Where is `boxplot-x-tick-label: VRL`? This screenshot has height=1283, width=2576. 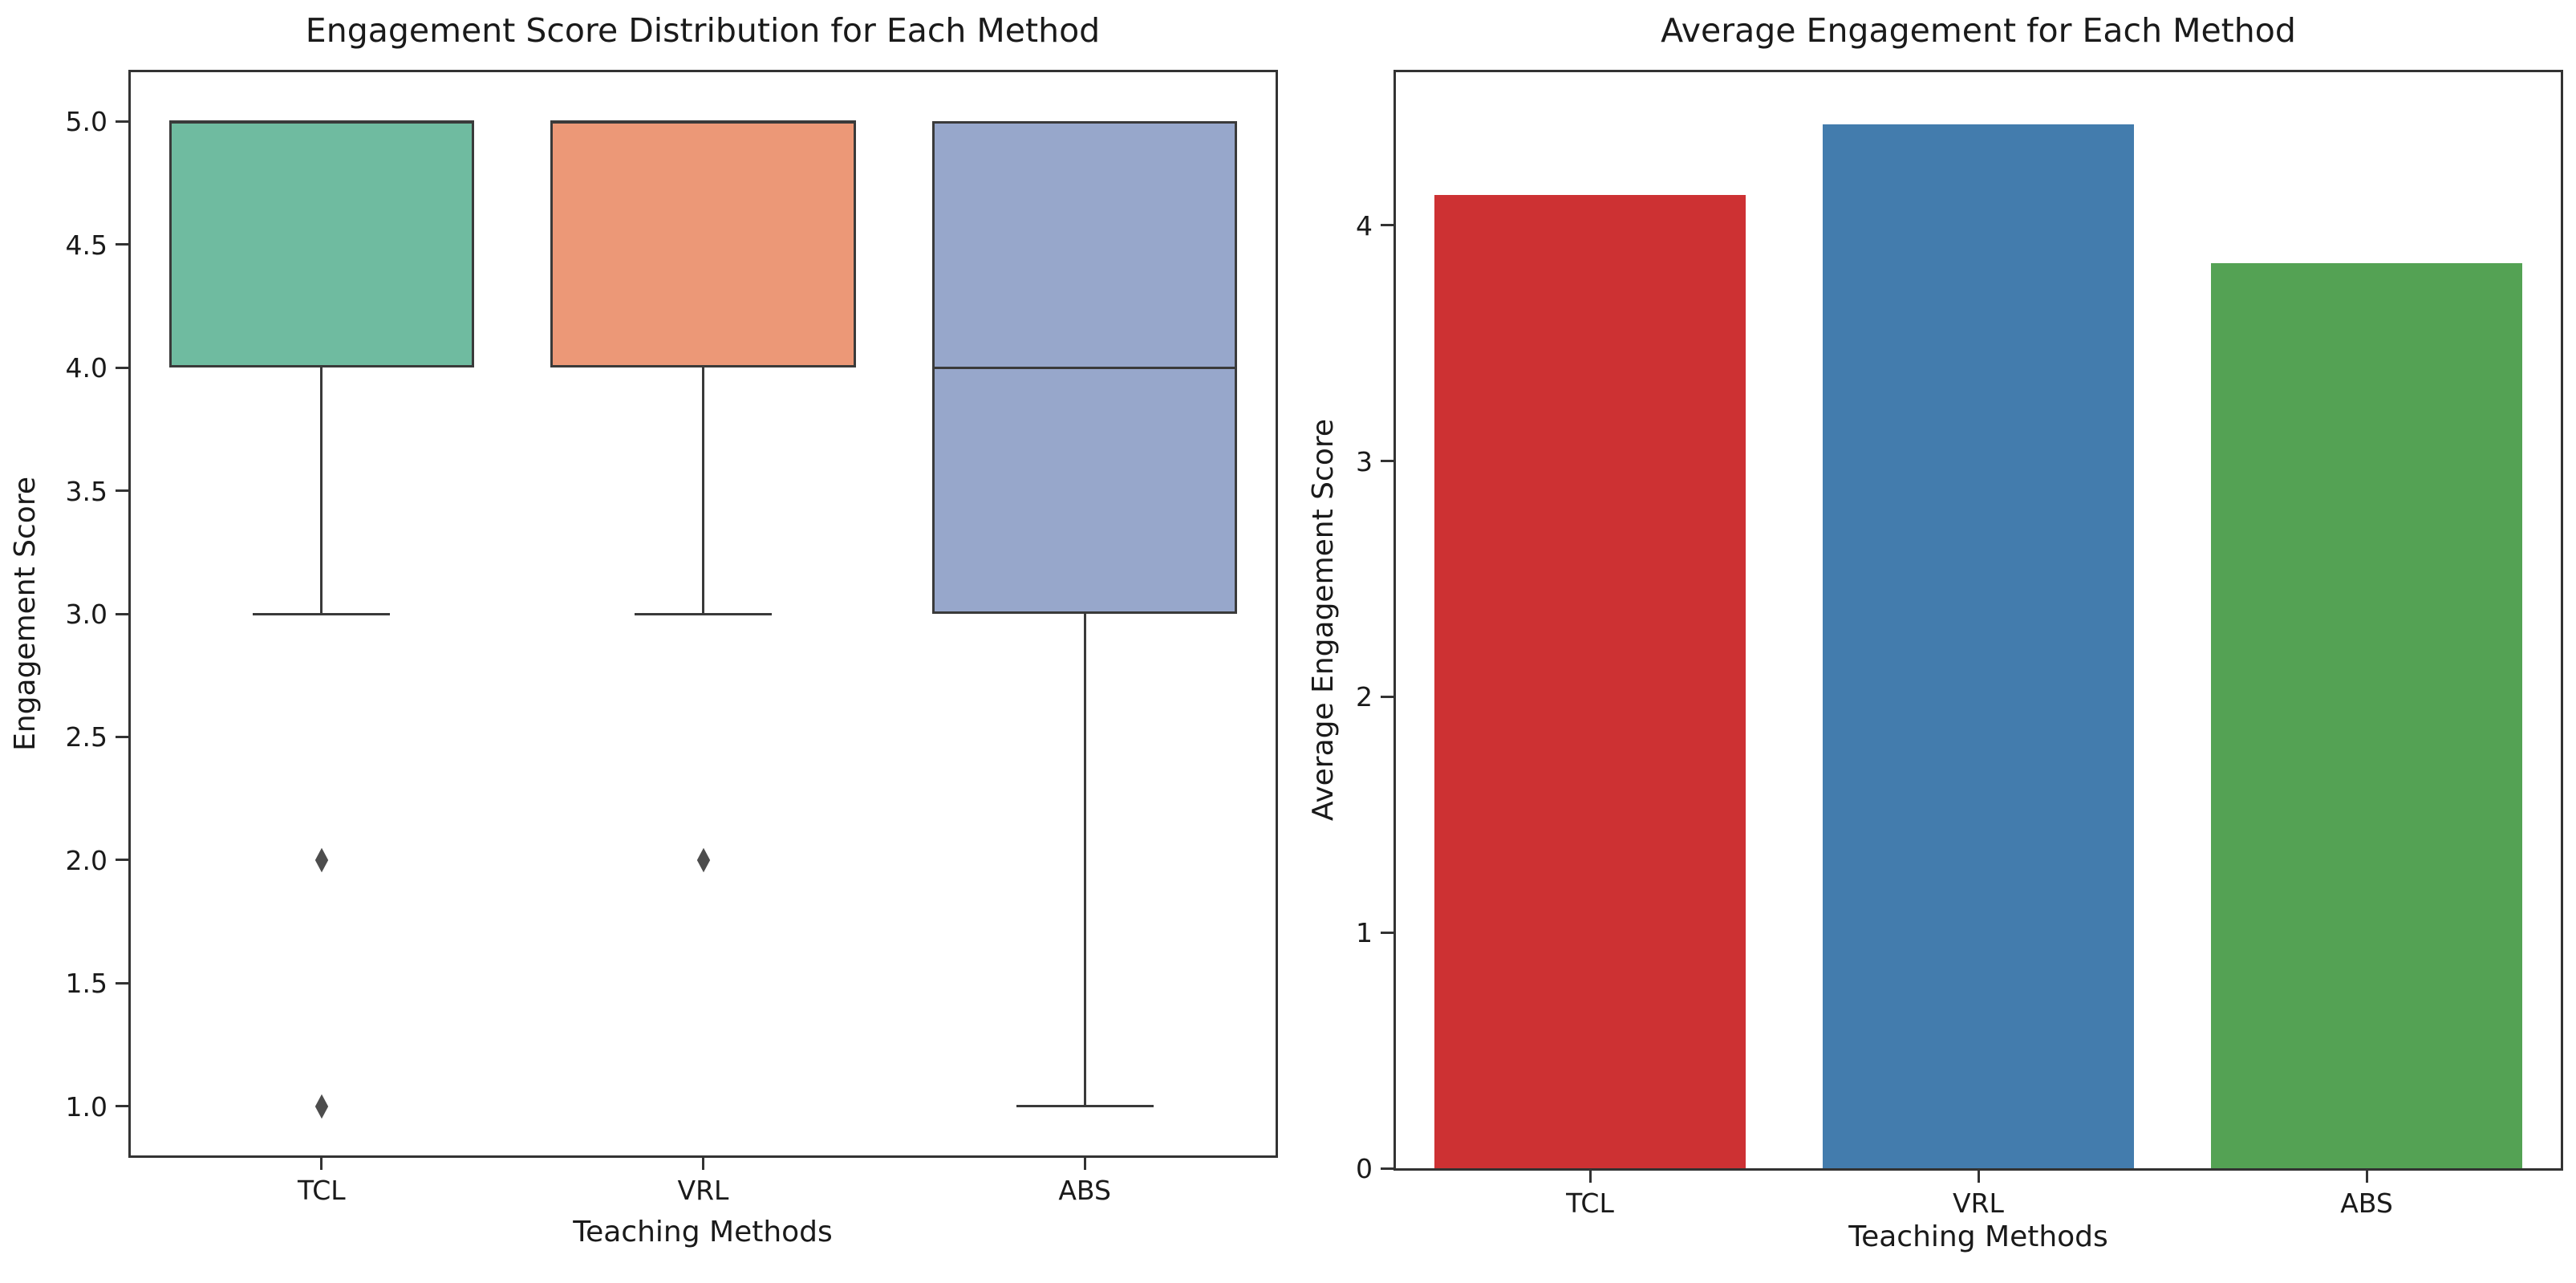
boxplot-x-tick-label: VRL is located at coordinates (703, 1190).